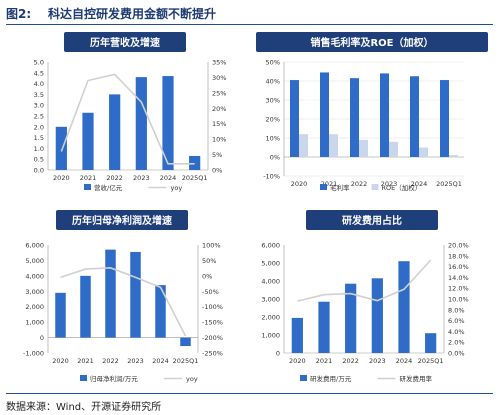 The height and width of the screenshot is (415, 499). Describe the element at coordinates (249, 393) in the screenshot. I see `bottom-rule` at that location.